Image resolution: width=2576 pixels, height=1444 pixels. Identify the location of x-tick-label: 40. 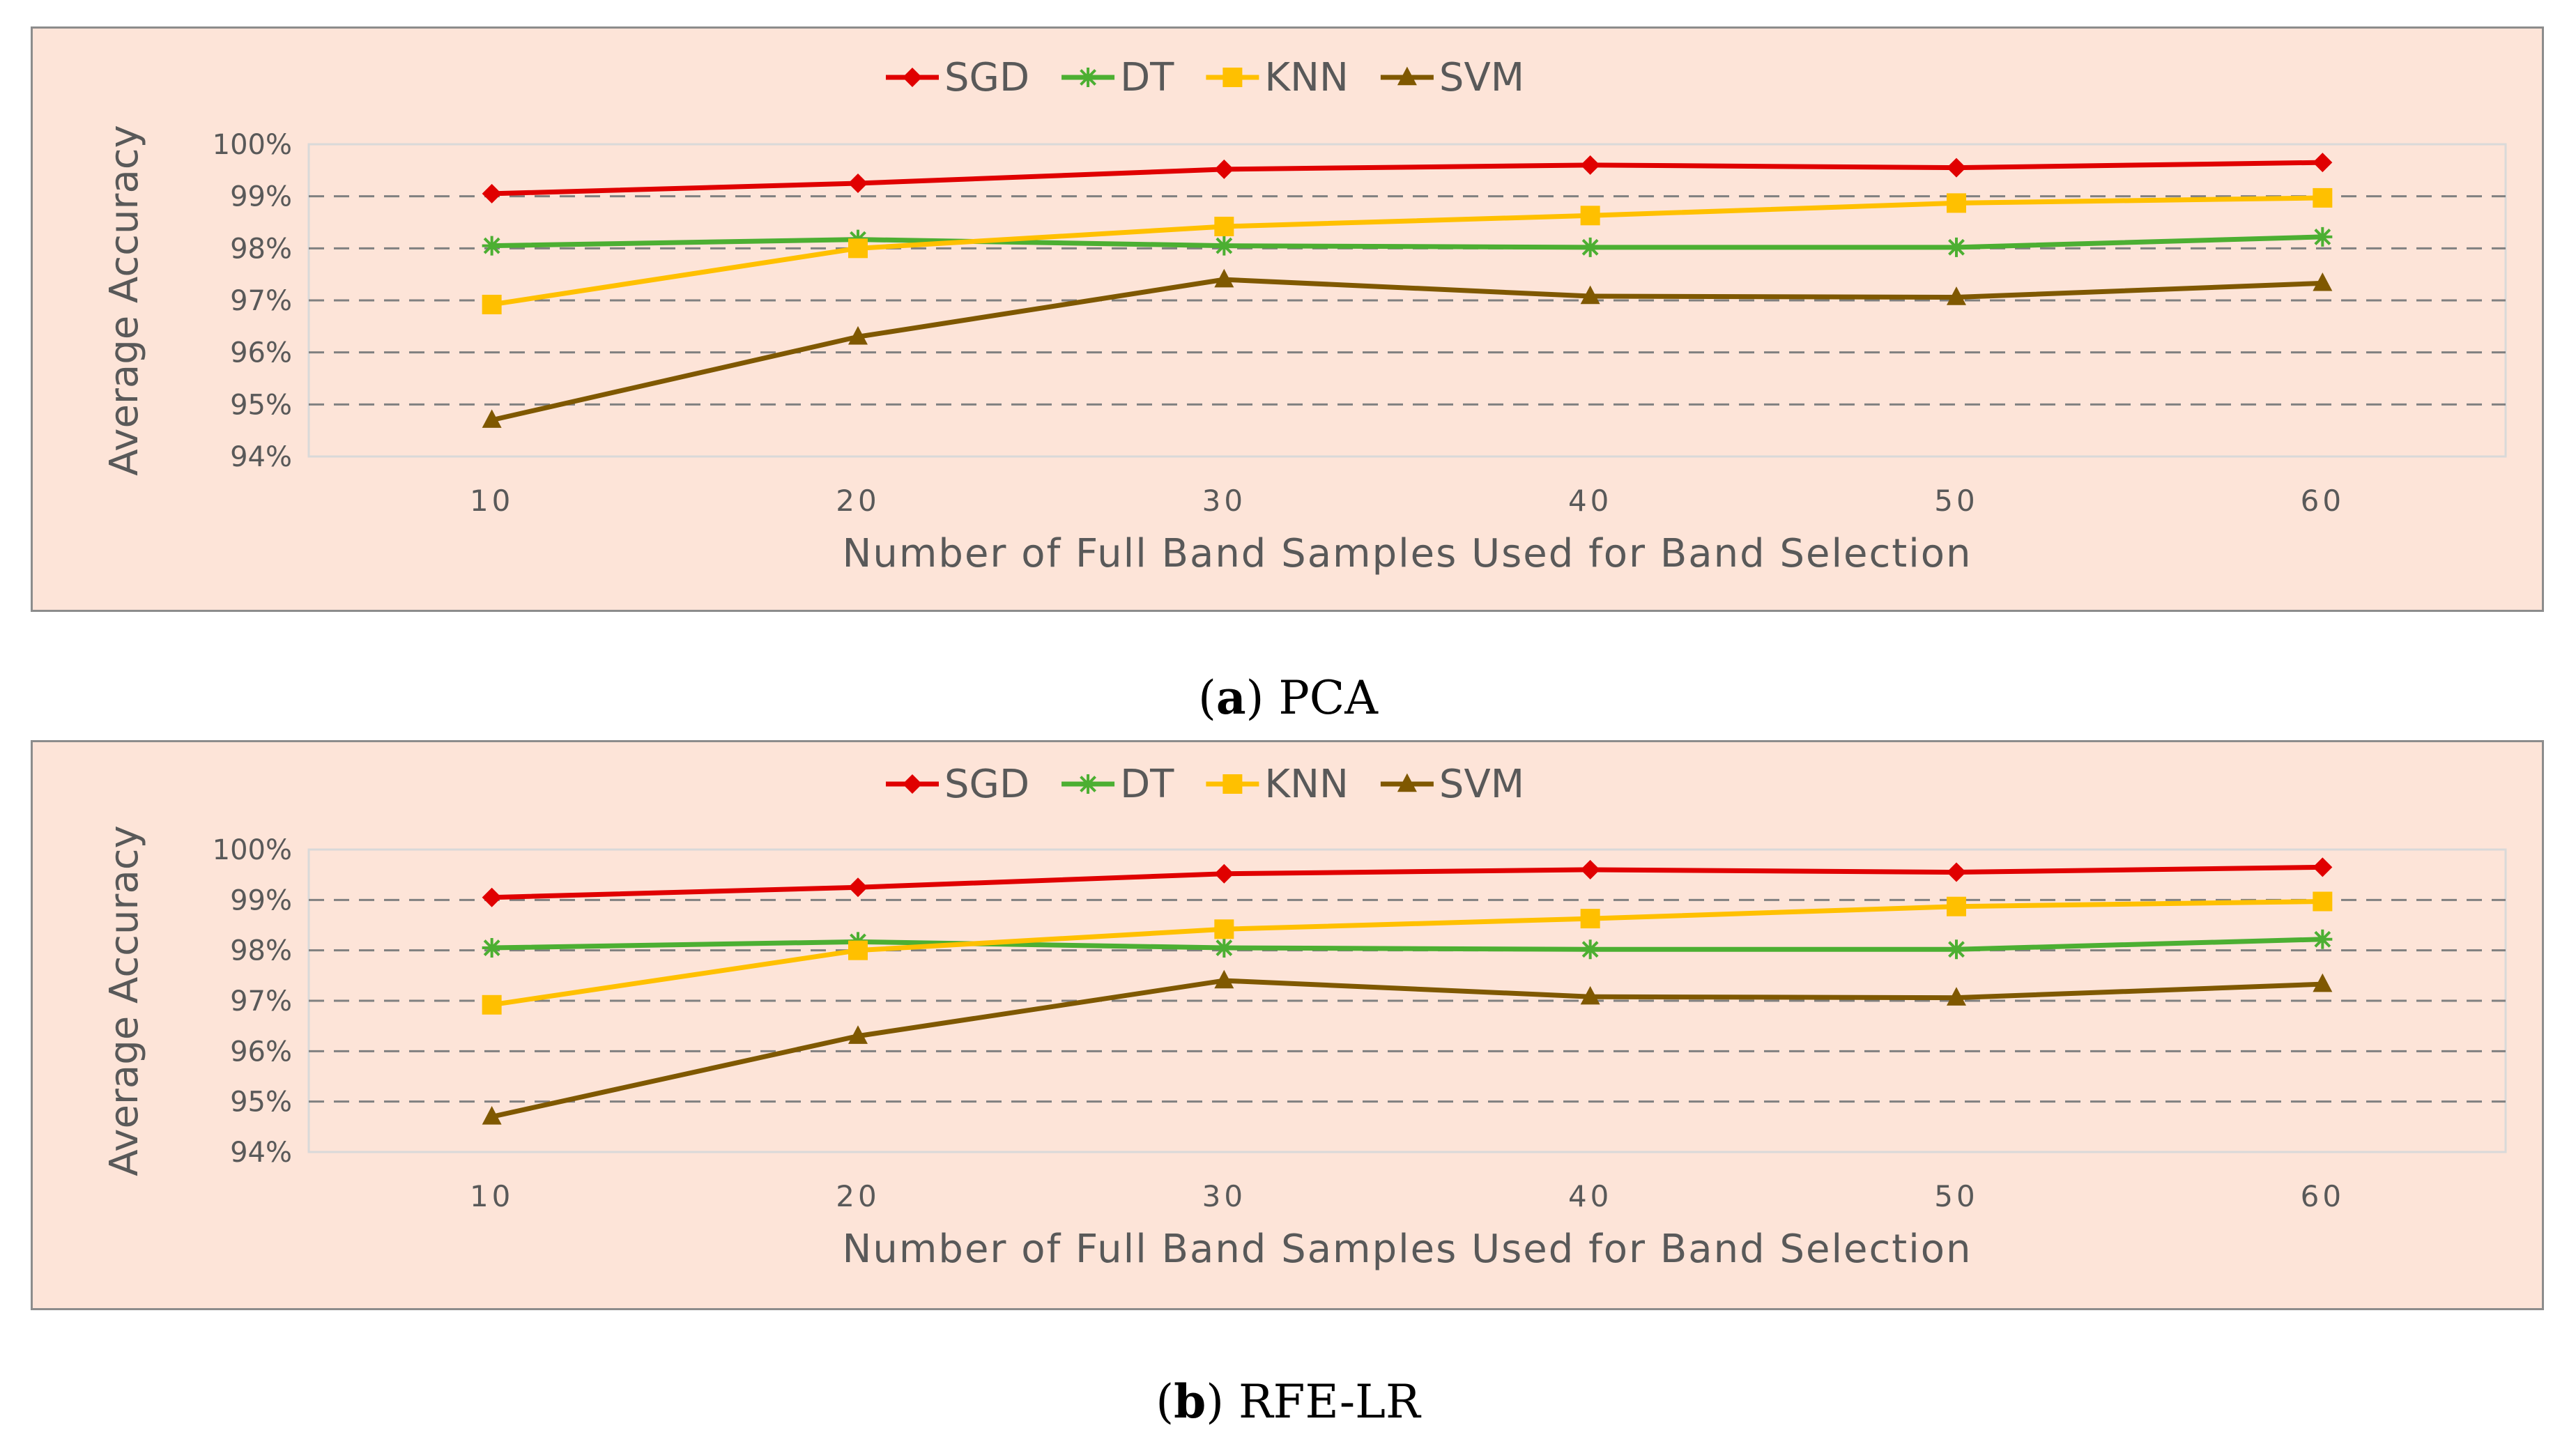
(1590, 501).